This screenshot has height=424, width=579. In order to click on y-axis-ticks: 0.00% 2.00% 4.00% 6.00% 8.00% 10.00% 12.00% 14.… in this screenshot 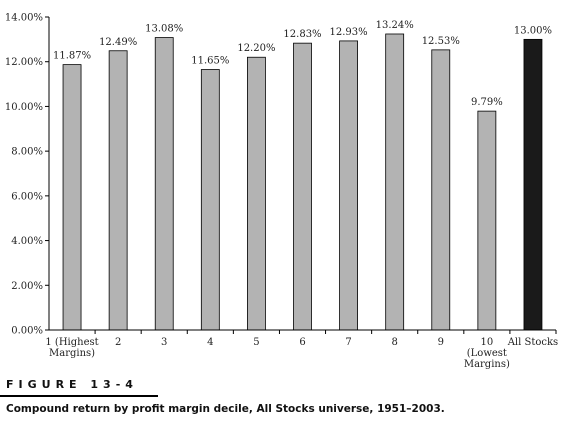, I will do `click(27, 175)`.